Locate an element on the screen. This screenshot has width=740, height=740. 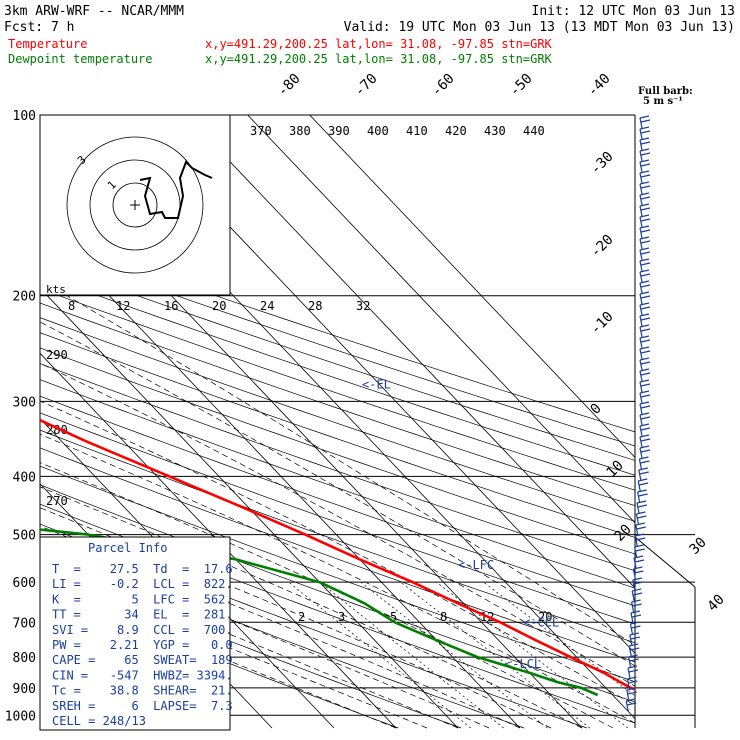
parcel-info-row: LI = -0.2 LCL = 822. is located at coordinates (142, 584).